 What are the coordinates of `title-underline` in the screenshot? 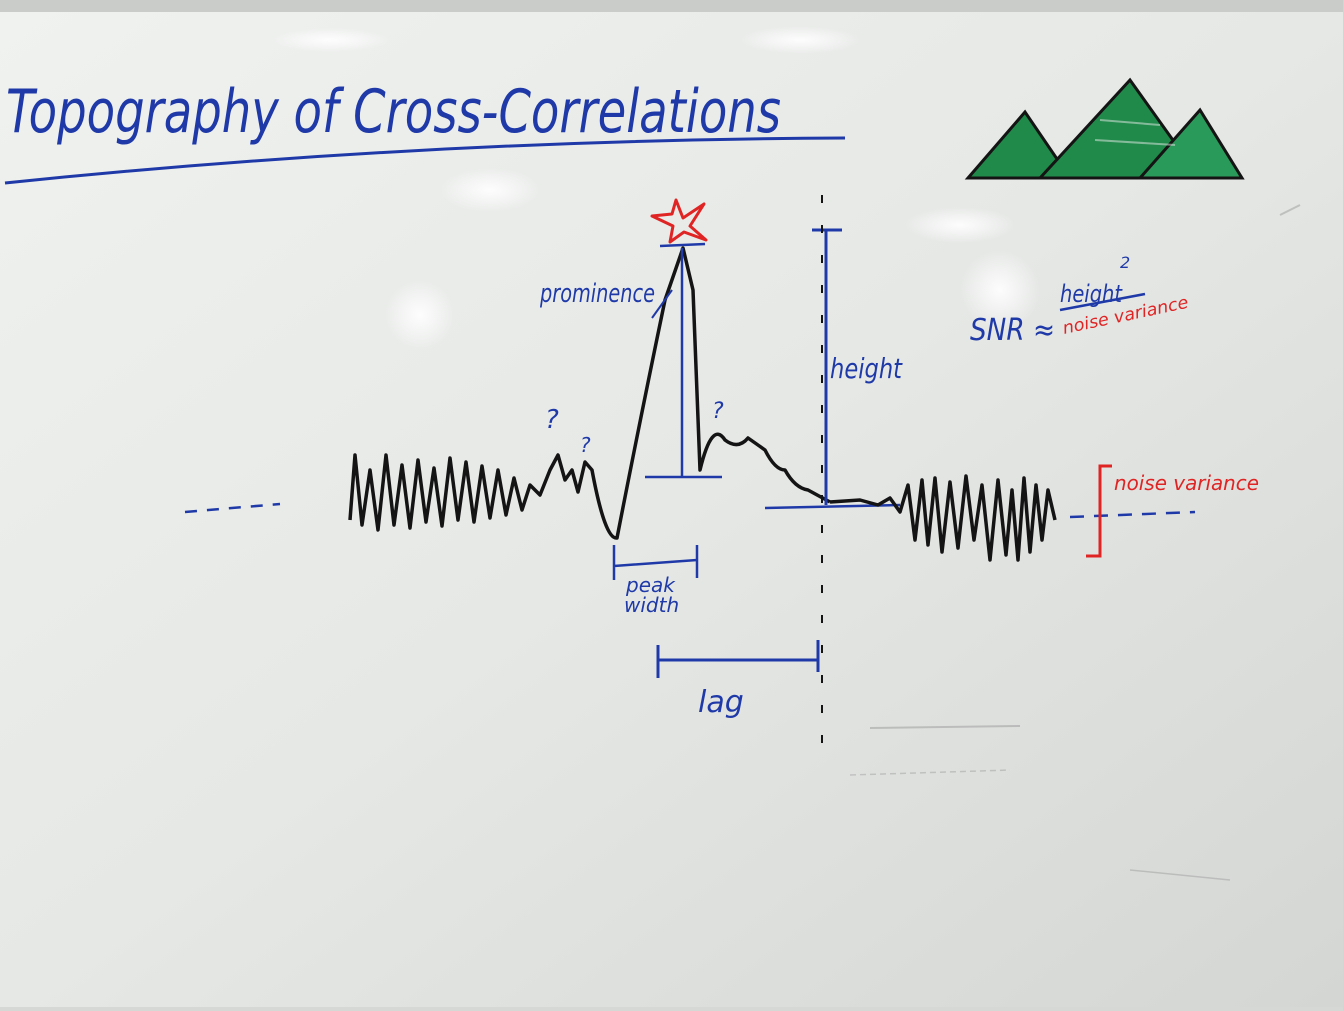 It's located at (425, 160).